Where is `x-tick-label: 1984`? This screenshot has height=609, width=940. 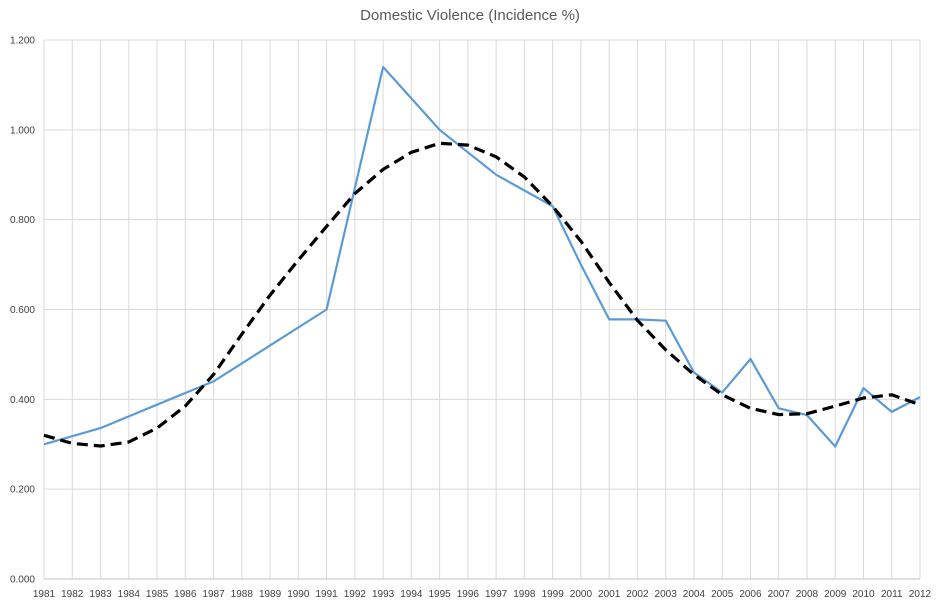
x-tick-label: 1984 is located at coordinates (129, 594).